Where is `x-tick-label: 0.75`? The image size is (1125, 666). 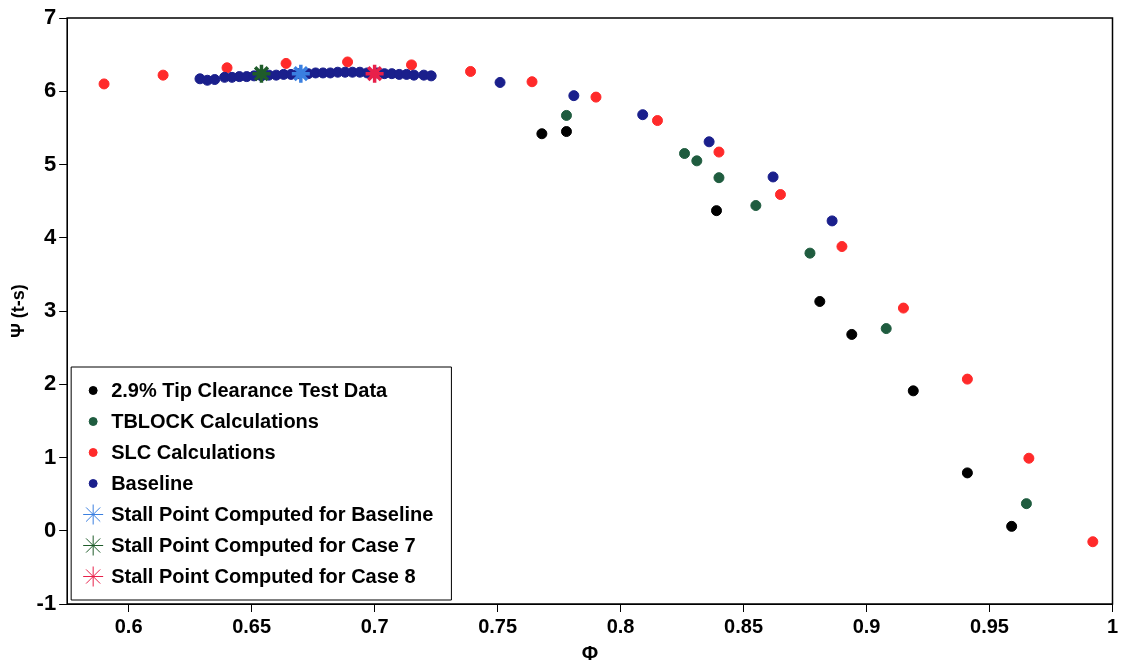 x-tick-label: 0.75 is located at coordinates (498, 625).